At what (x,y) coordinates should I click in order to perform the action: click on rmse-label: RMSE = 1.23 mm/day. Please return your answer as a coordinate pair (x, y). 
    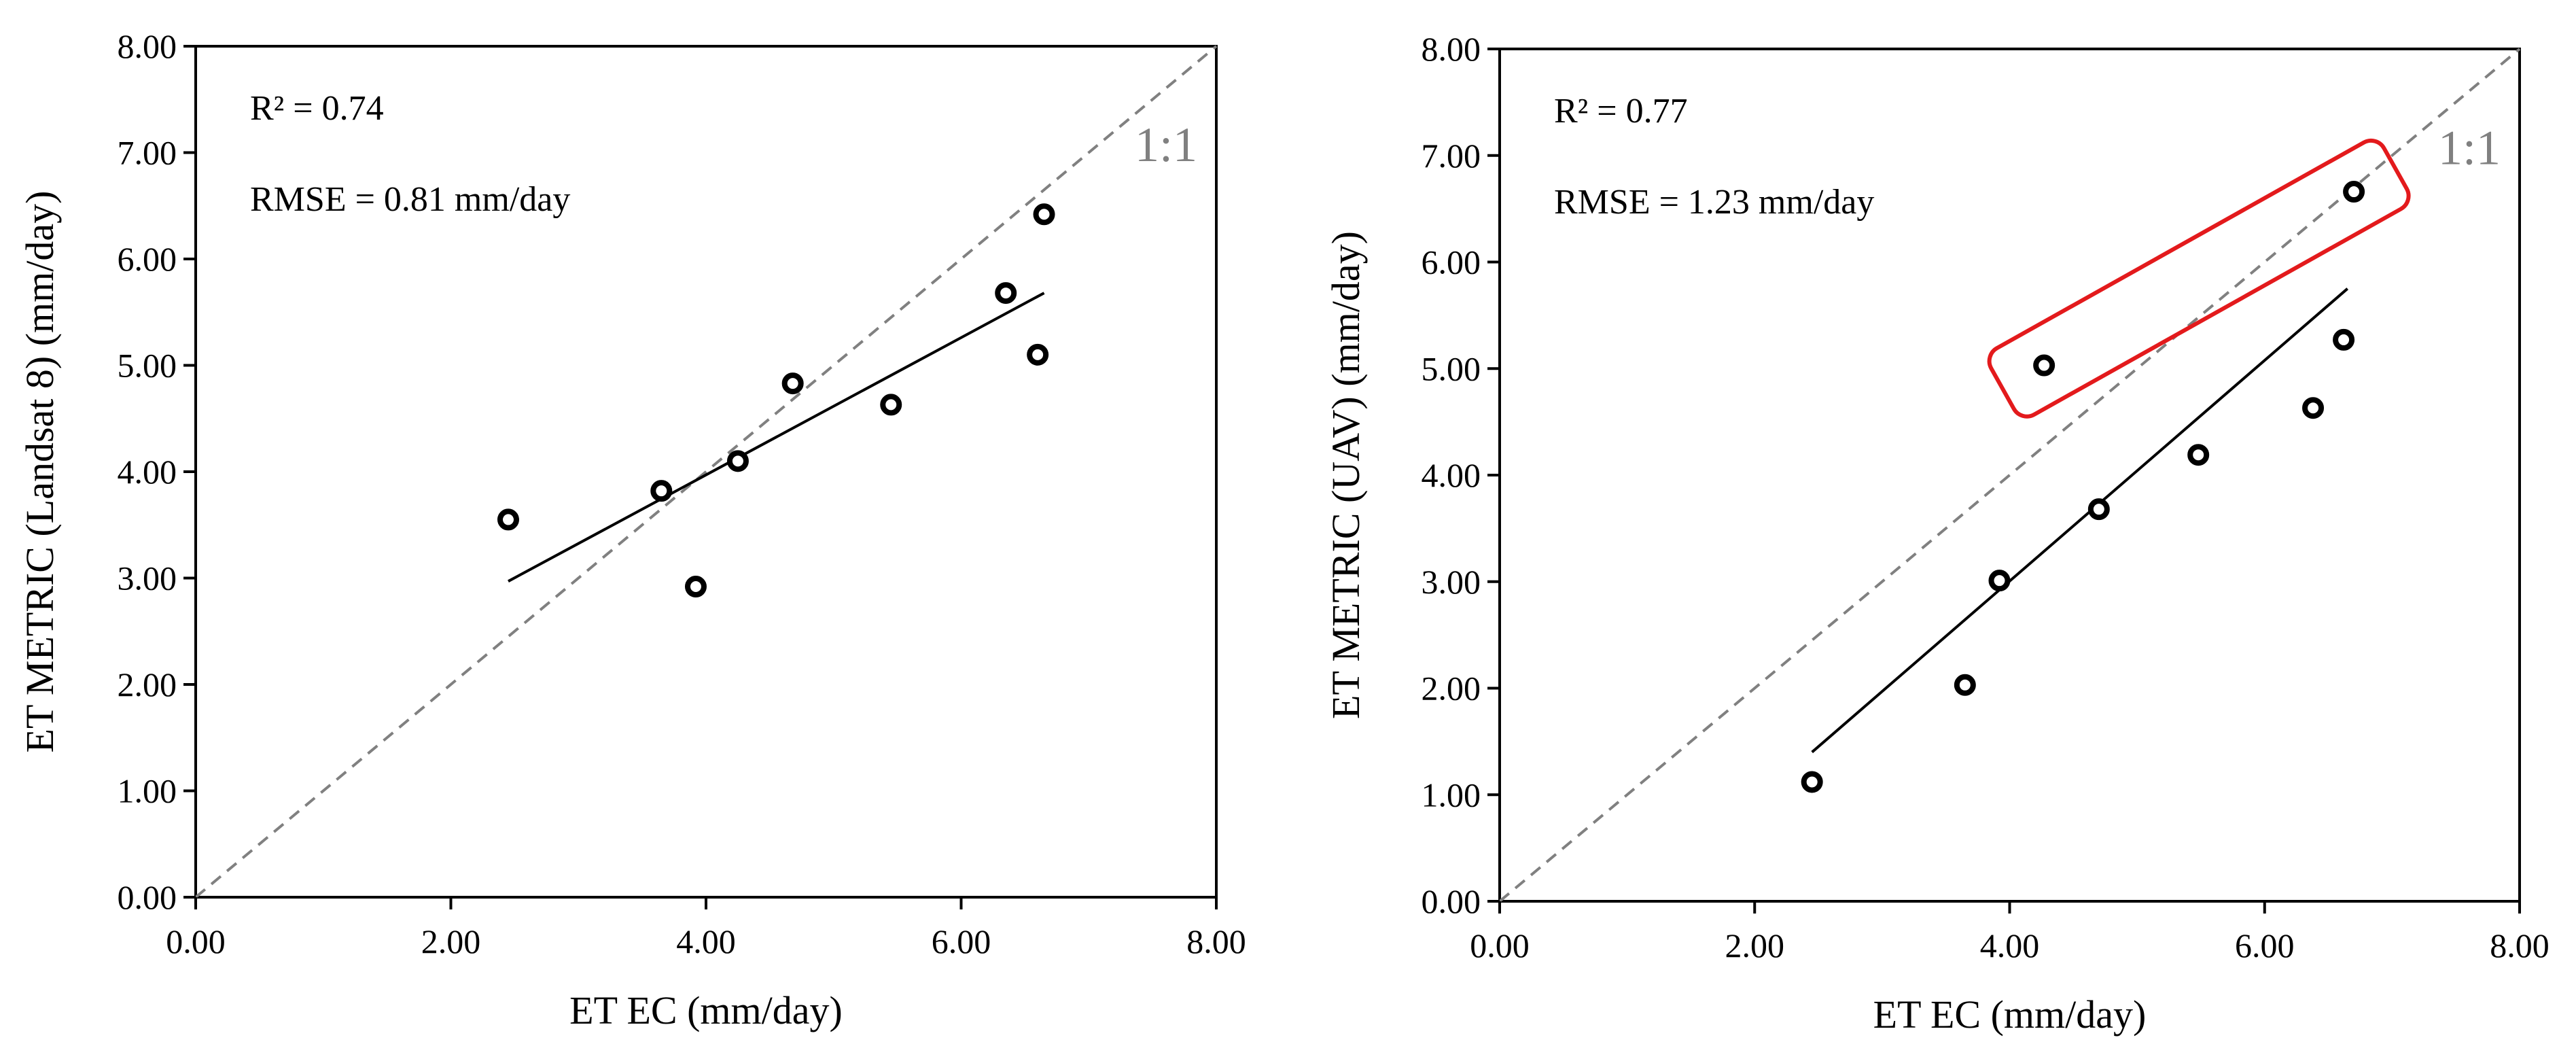
    Looking at the image, I should click on (1714, 202).